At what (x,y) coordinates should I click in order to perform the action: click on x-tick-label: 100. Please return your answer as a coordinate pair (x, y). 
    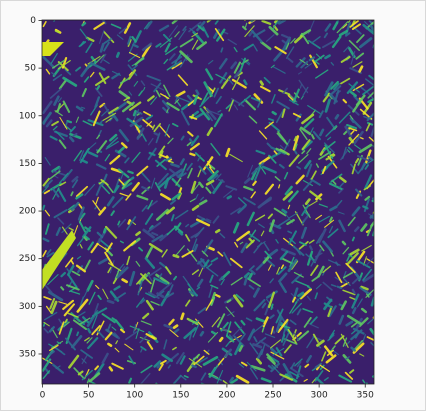
    Looking at the image, I should click on (134, 396).